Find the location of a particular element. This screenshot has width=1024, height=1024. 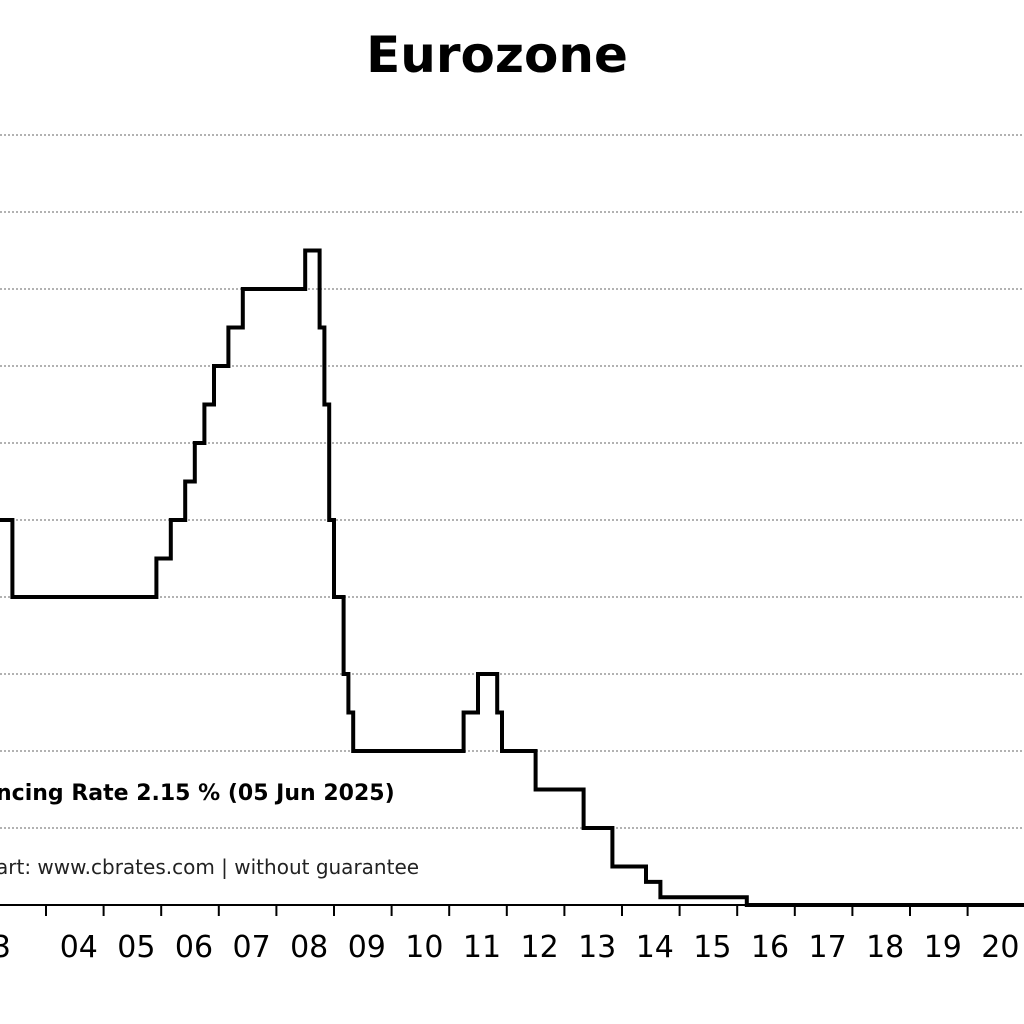

x-tick-labels: 3040506070809101112131415161718192021 is located at coordinates (509, 947).